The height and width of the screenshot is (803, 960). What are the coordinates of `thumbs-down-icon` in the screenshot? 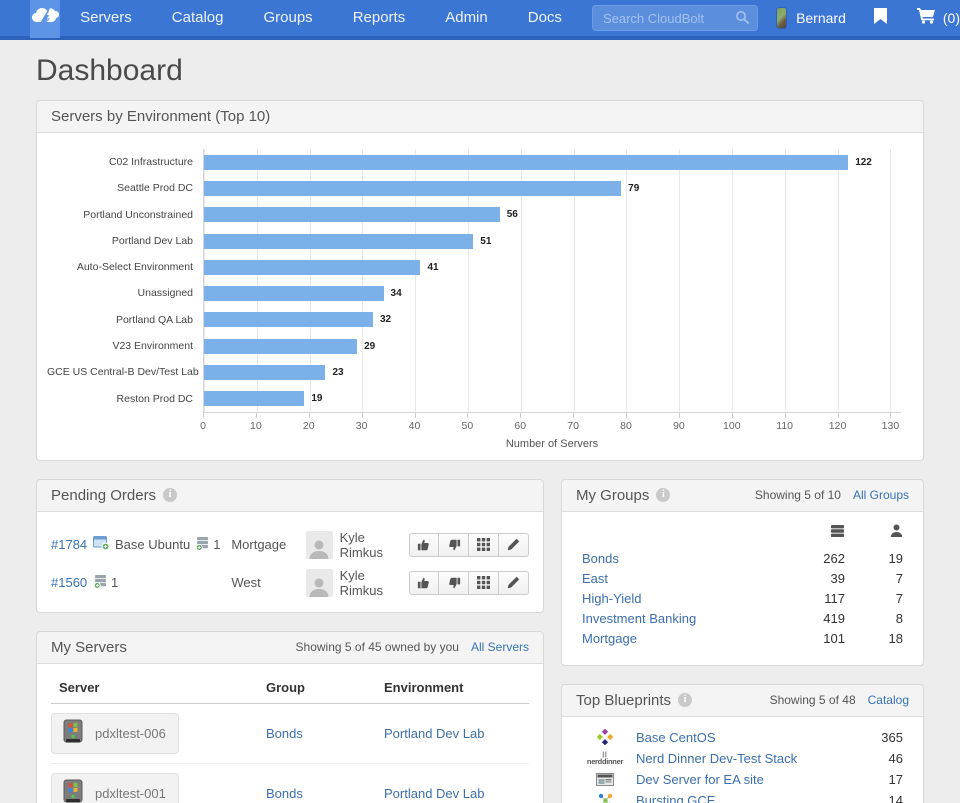 It's located at (454, 545).